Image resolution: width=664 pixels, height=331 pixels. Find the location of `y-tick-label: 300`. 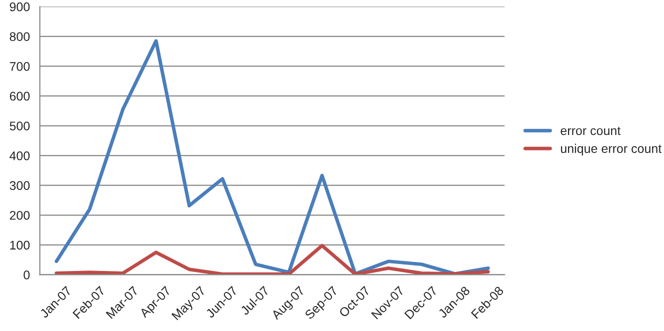

y-tick-label: 300 is located at coordinates (20, 185).